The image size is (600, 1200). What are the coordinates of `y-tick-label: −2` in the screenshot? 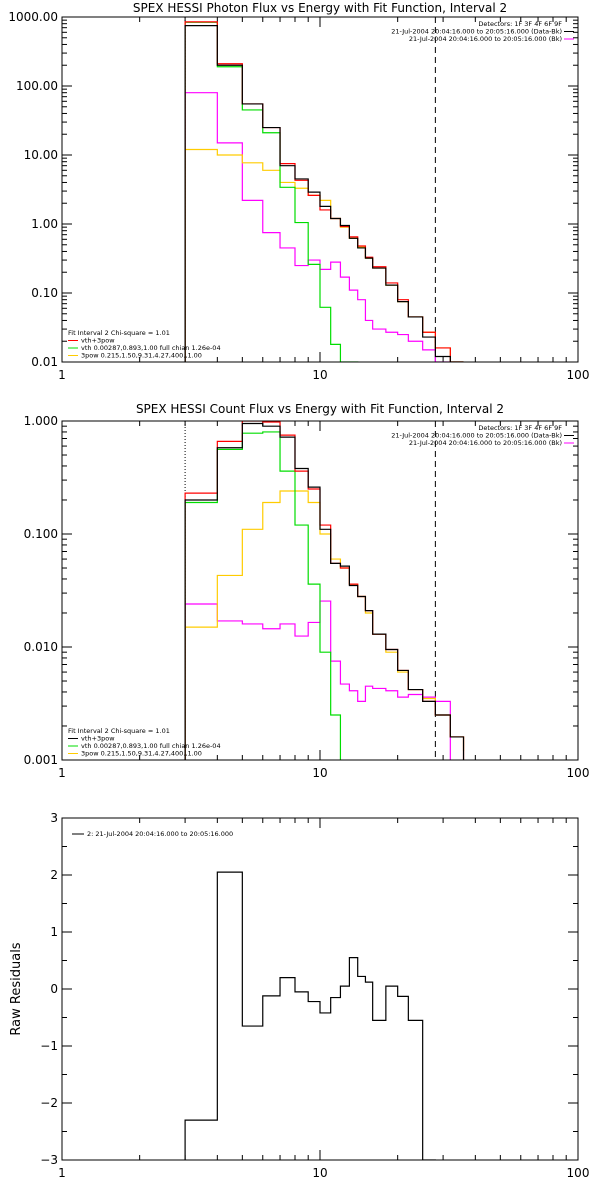 It's located at (49, 1103).